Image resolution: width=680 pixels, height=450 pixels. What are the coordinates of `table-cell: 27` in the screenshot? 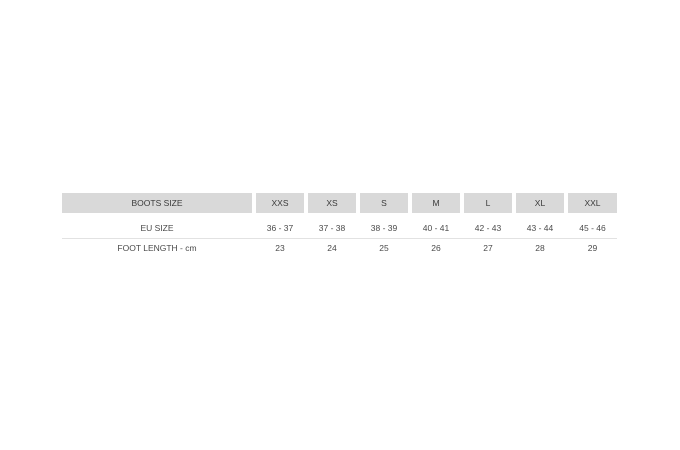 It's located at (488, 248).